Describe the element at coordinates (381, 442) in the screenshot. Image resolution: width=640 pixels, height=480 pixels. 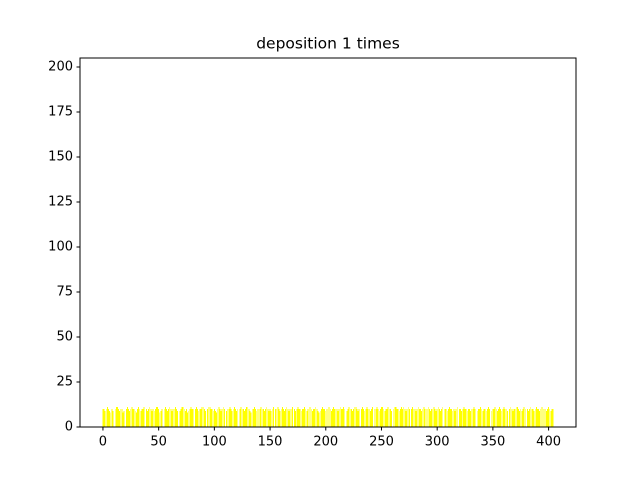
I see `x-tick-label: 250` at that location.